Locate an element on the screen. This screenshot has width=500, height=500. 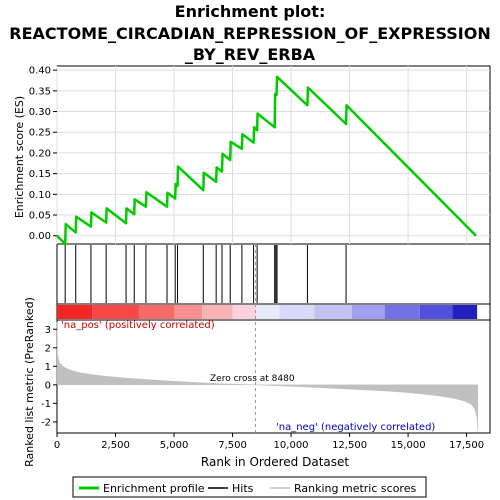
es-ytick-label: 0.10 is located at coordinates (40, 195).